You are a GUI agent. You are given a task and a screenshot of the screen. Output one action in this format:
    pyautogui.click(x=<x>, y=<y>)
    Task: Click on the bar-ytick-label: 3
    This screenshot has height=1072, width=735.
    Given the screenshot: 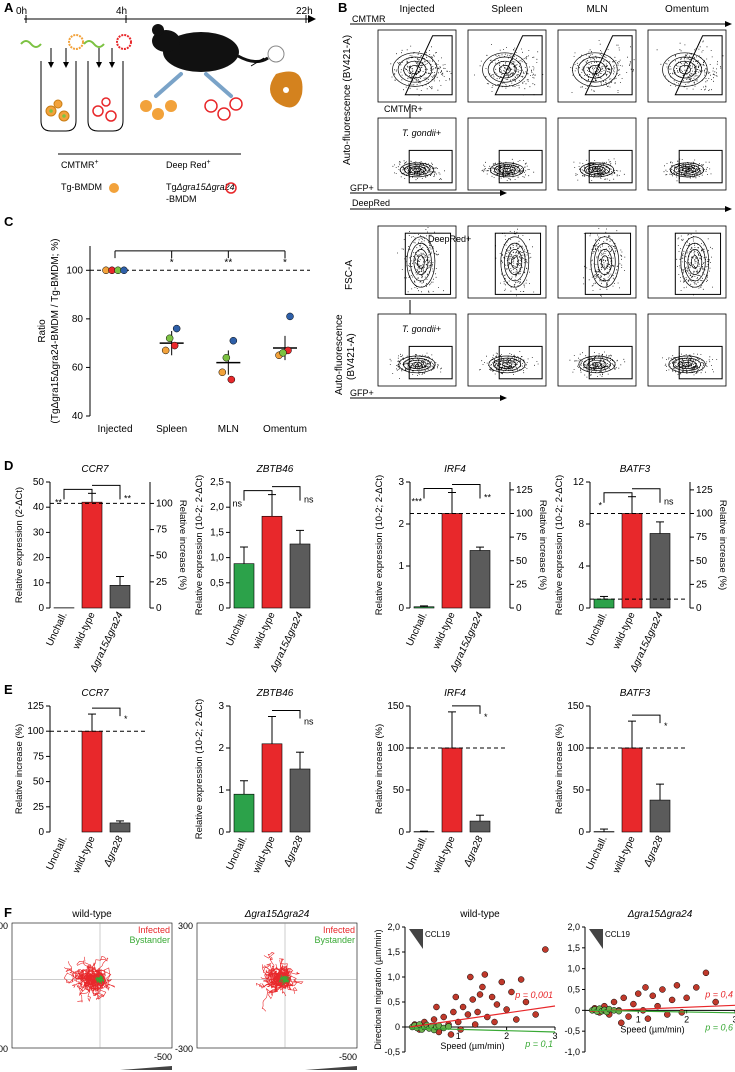 What is the action you would take?
    pyautogui.click(x=221, y=706)
    